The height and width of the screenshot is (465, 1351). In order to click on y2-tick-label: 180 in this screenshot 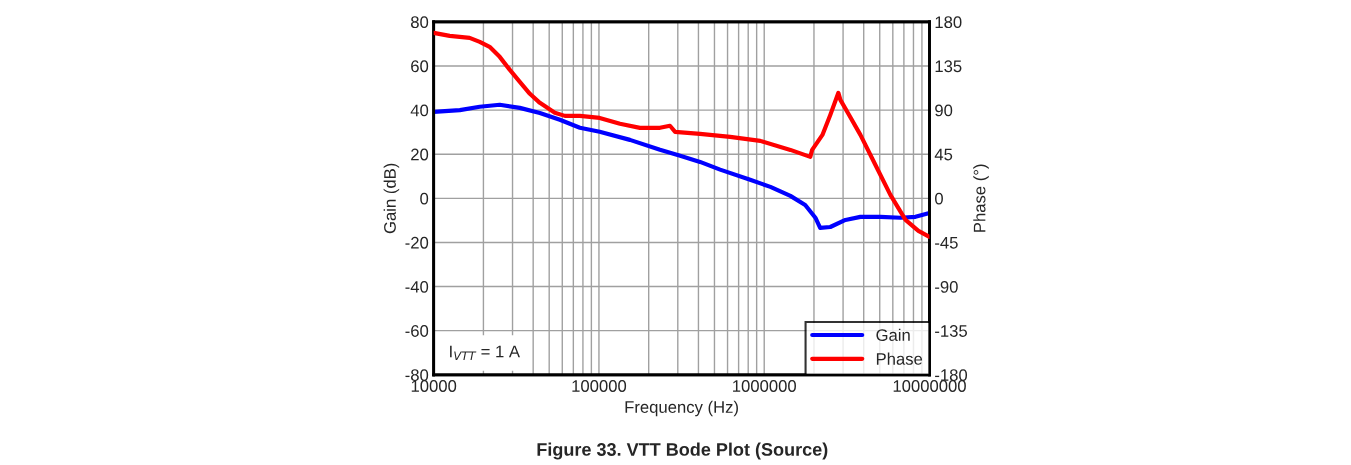, I will do `click(948, 22)`.